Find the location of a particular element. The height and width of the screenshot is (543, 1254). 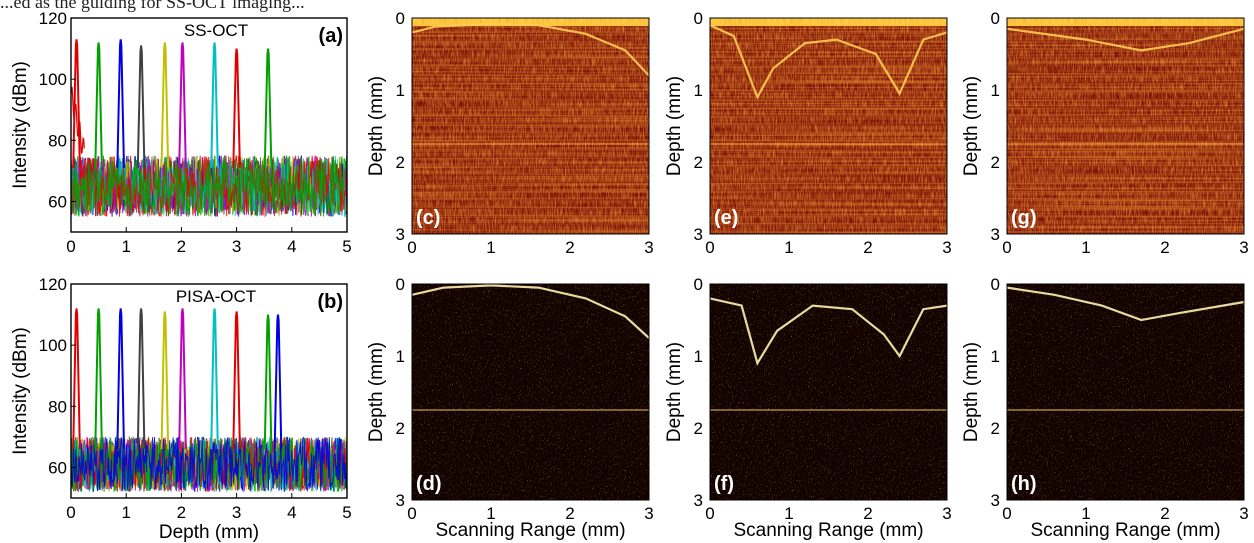

panel-title: PISA-OCT is located at coordinates (216, 296).